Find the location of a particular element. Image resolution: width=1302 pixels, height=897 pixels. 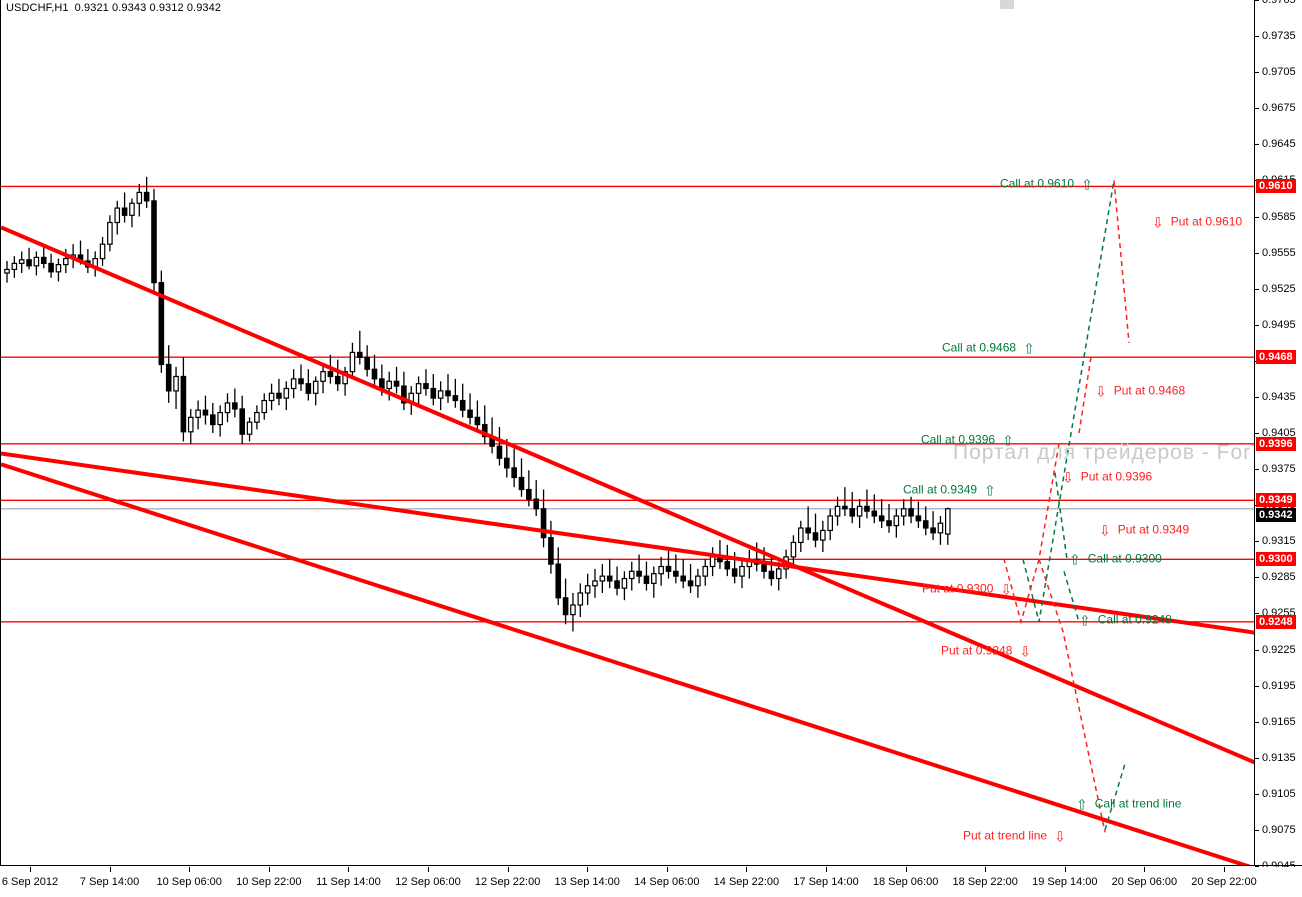

price-level-badge: 0.9396 is located at coordinates (1276, 443).